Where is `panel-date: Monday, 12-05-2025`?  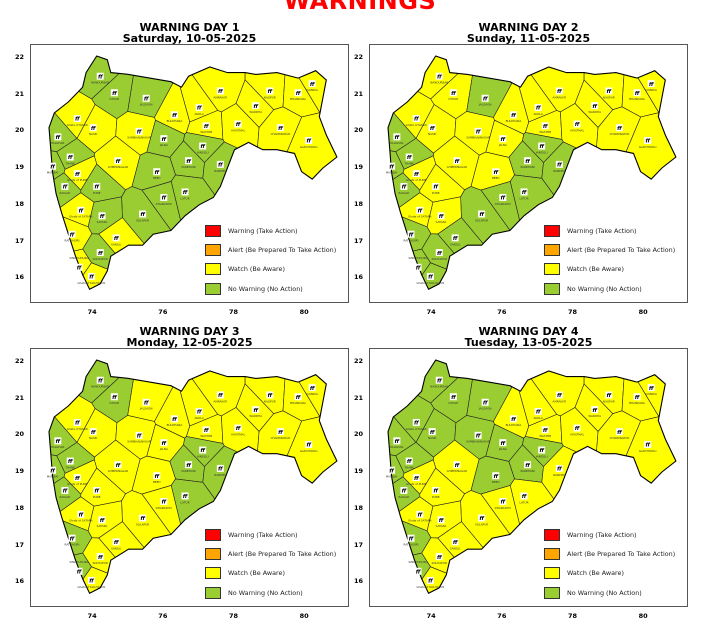 panel-date: Monday, 12-05-2025 is located at coordinates (189, 342).